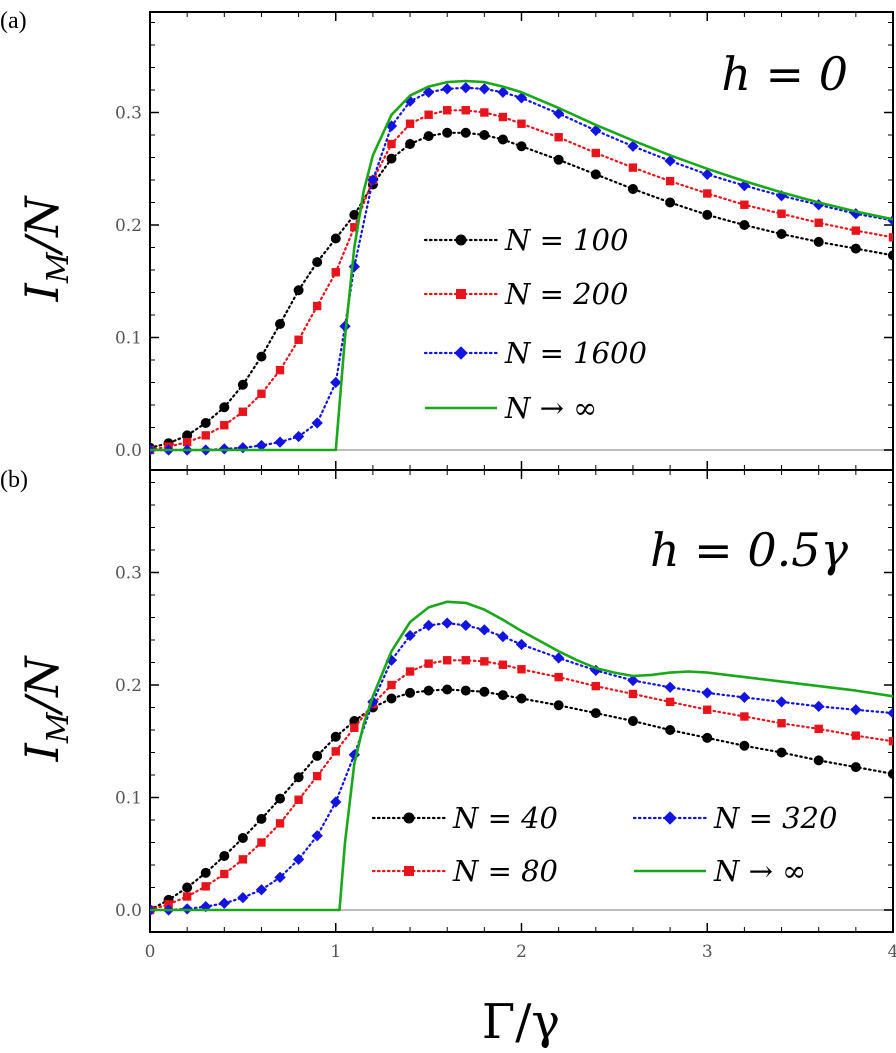 The width and height of the screenshot is (896, 1053). I want to click on legend: N = 40 N = 80 N = 320 N → ∞, so click(604, 844).